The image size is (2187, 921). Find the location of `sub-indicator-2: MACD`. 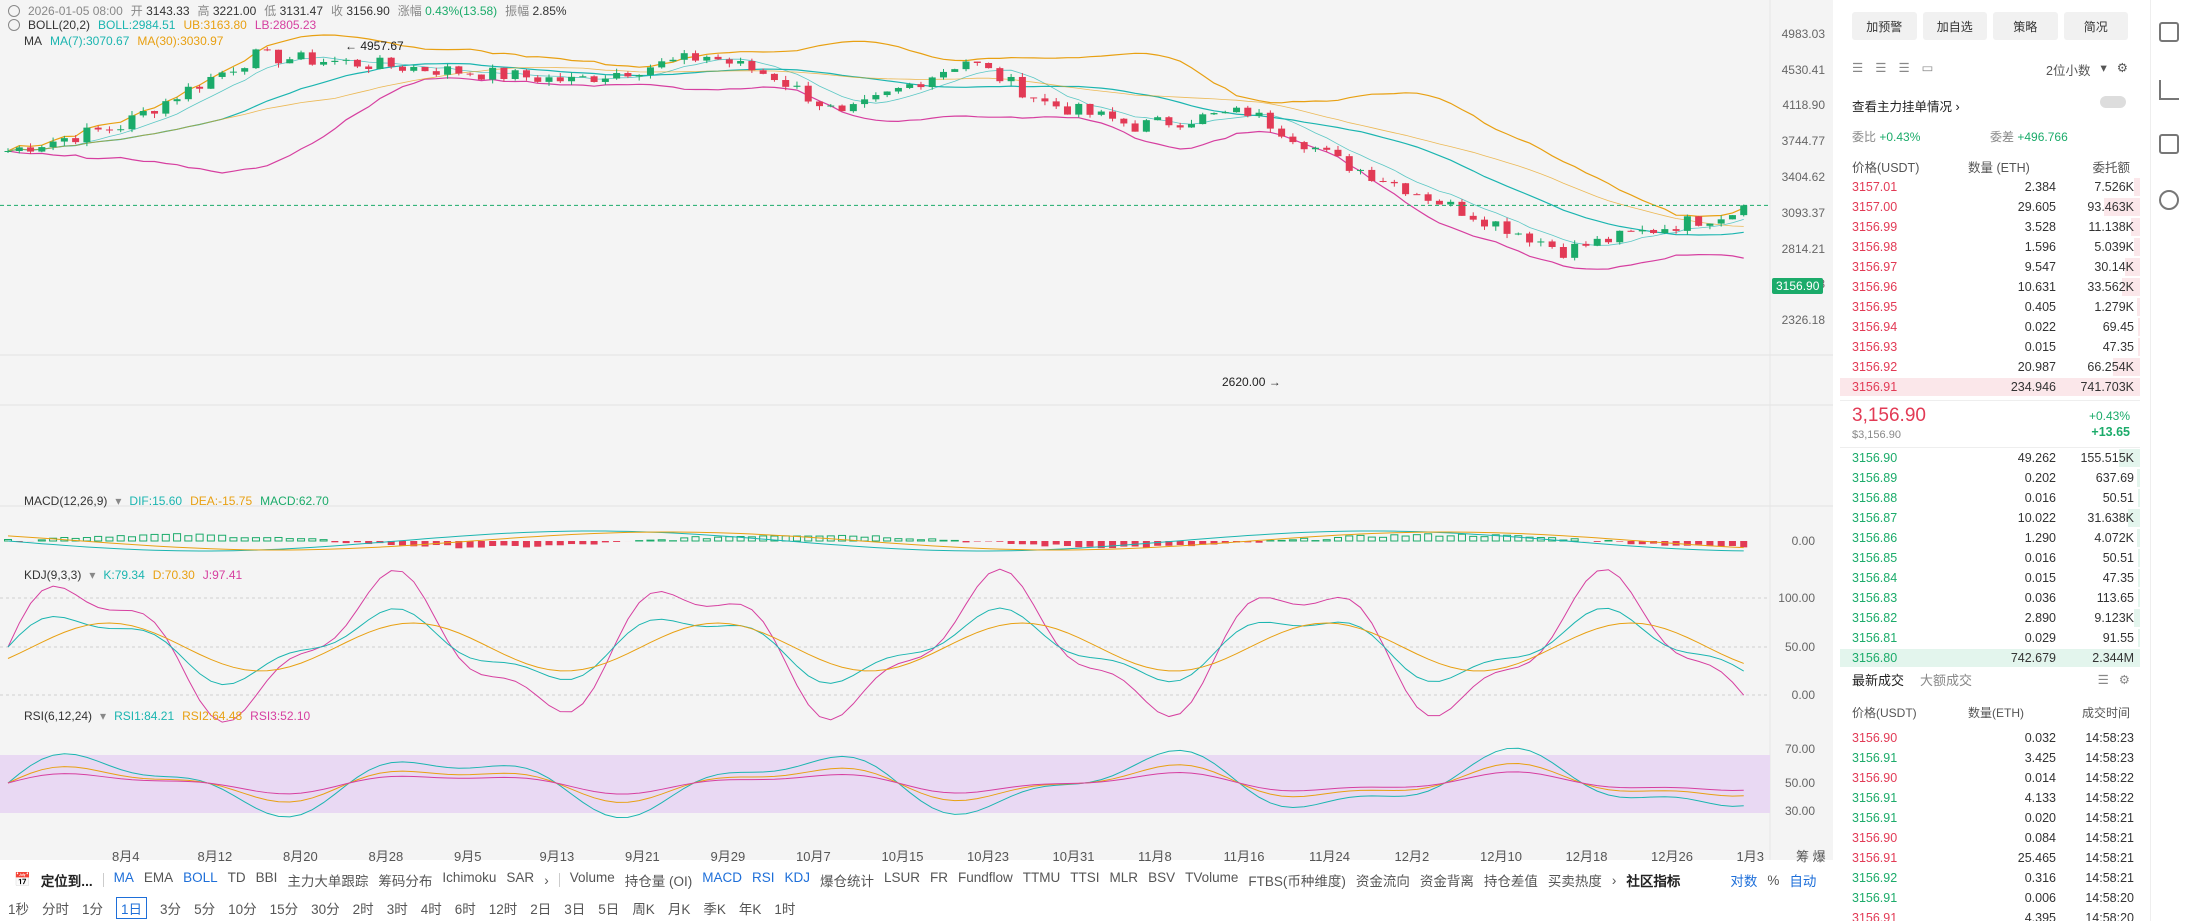

sub-indicator-2: MACD is located at coordinates (722, 877).